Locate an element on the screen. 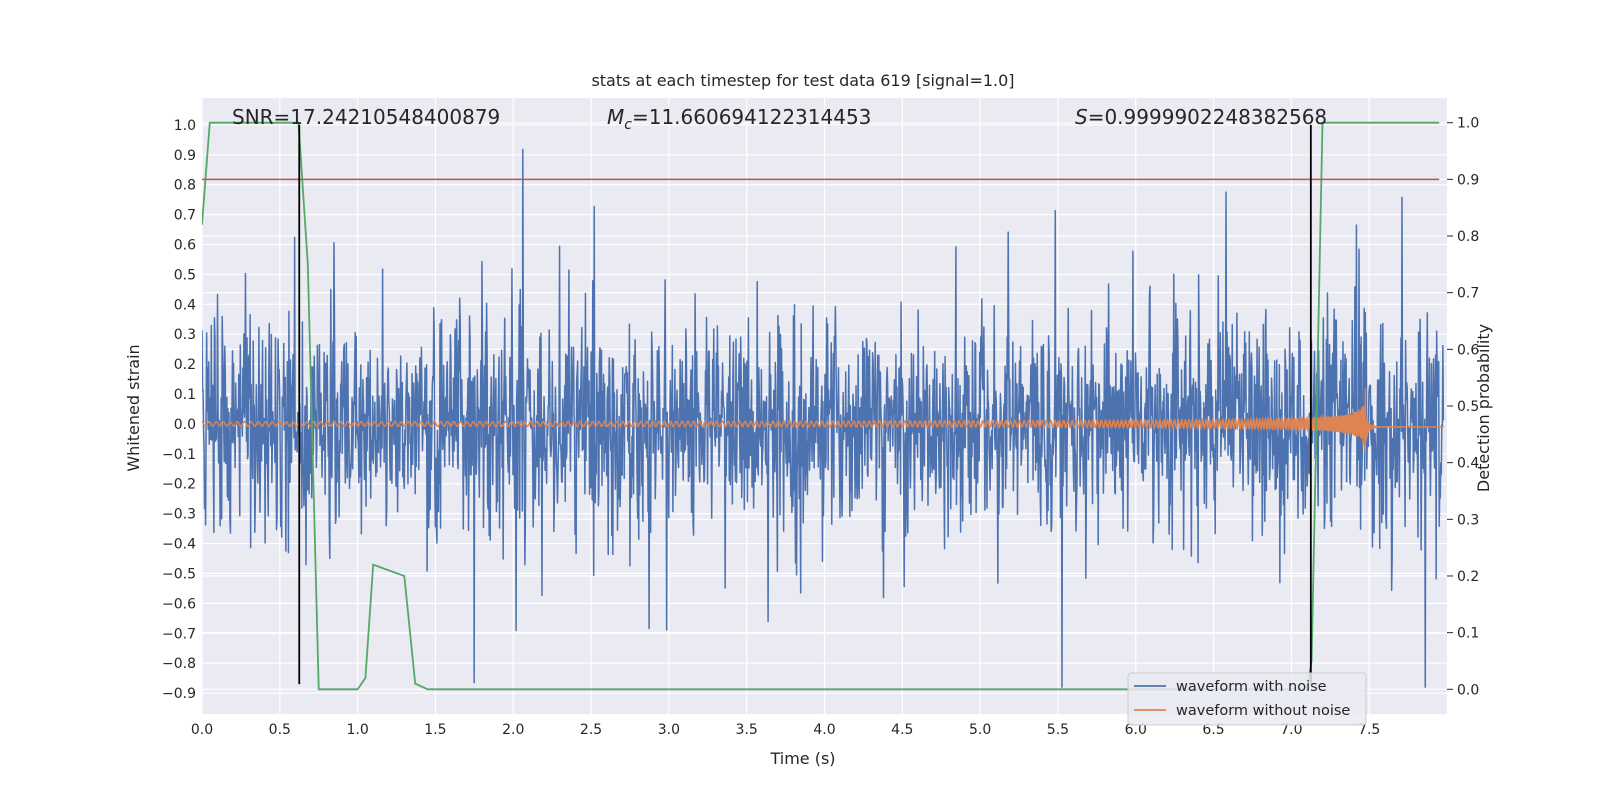 The width and height of the screenshot is (1600, 800). y-tick-label: 0.6 is located at coordinates (185, 246).